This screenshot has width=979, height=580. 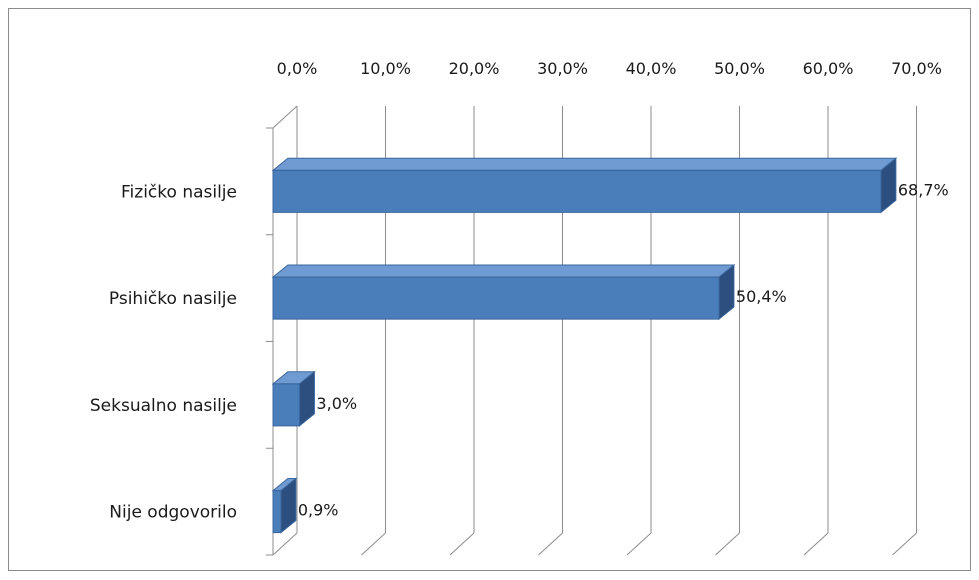 What do you see at coordinates (651, 68) in the screenshot?
I see `x-tick-label-4: 40,0%` at bounding box center [651, 68].